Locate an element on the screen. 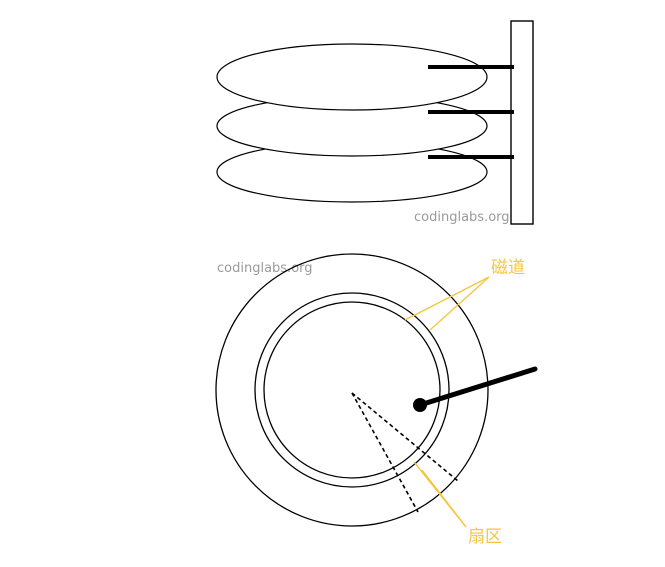  actuator-arms is located at coordinates (471, 112).